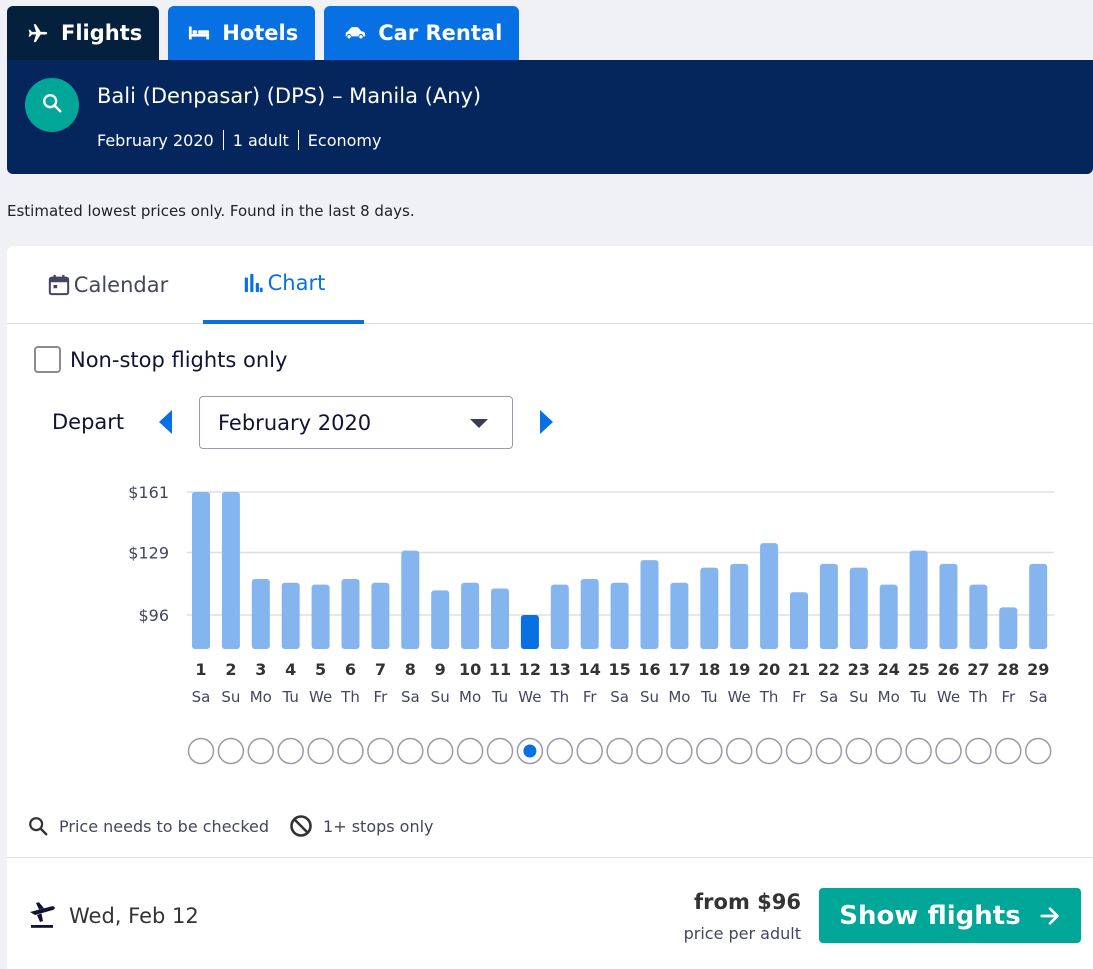  I want to click on nonstop-filter: Non-stop flights only, so click(160, 359).